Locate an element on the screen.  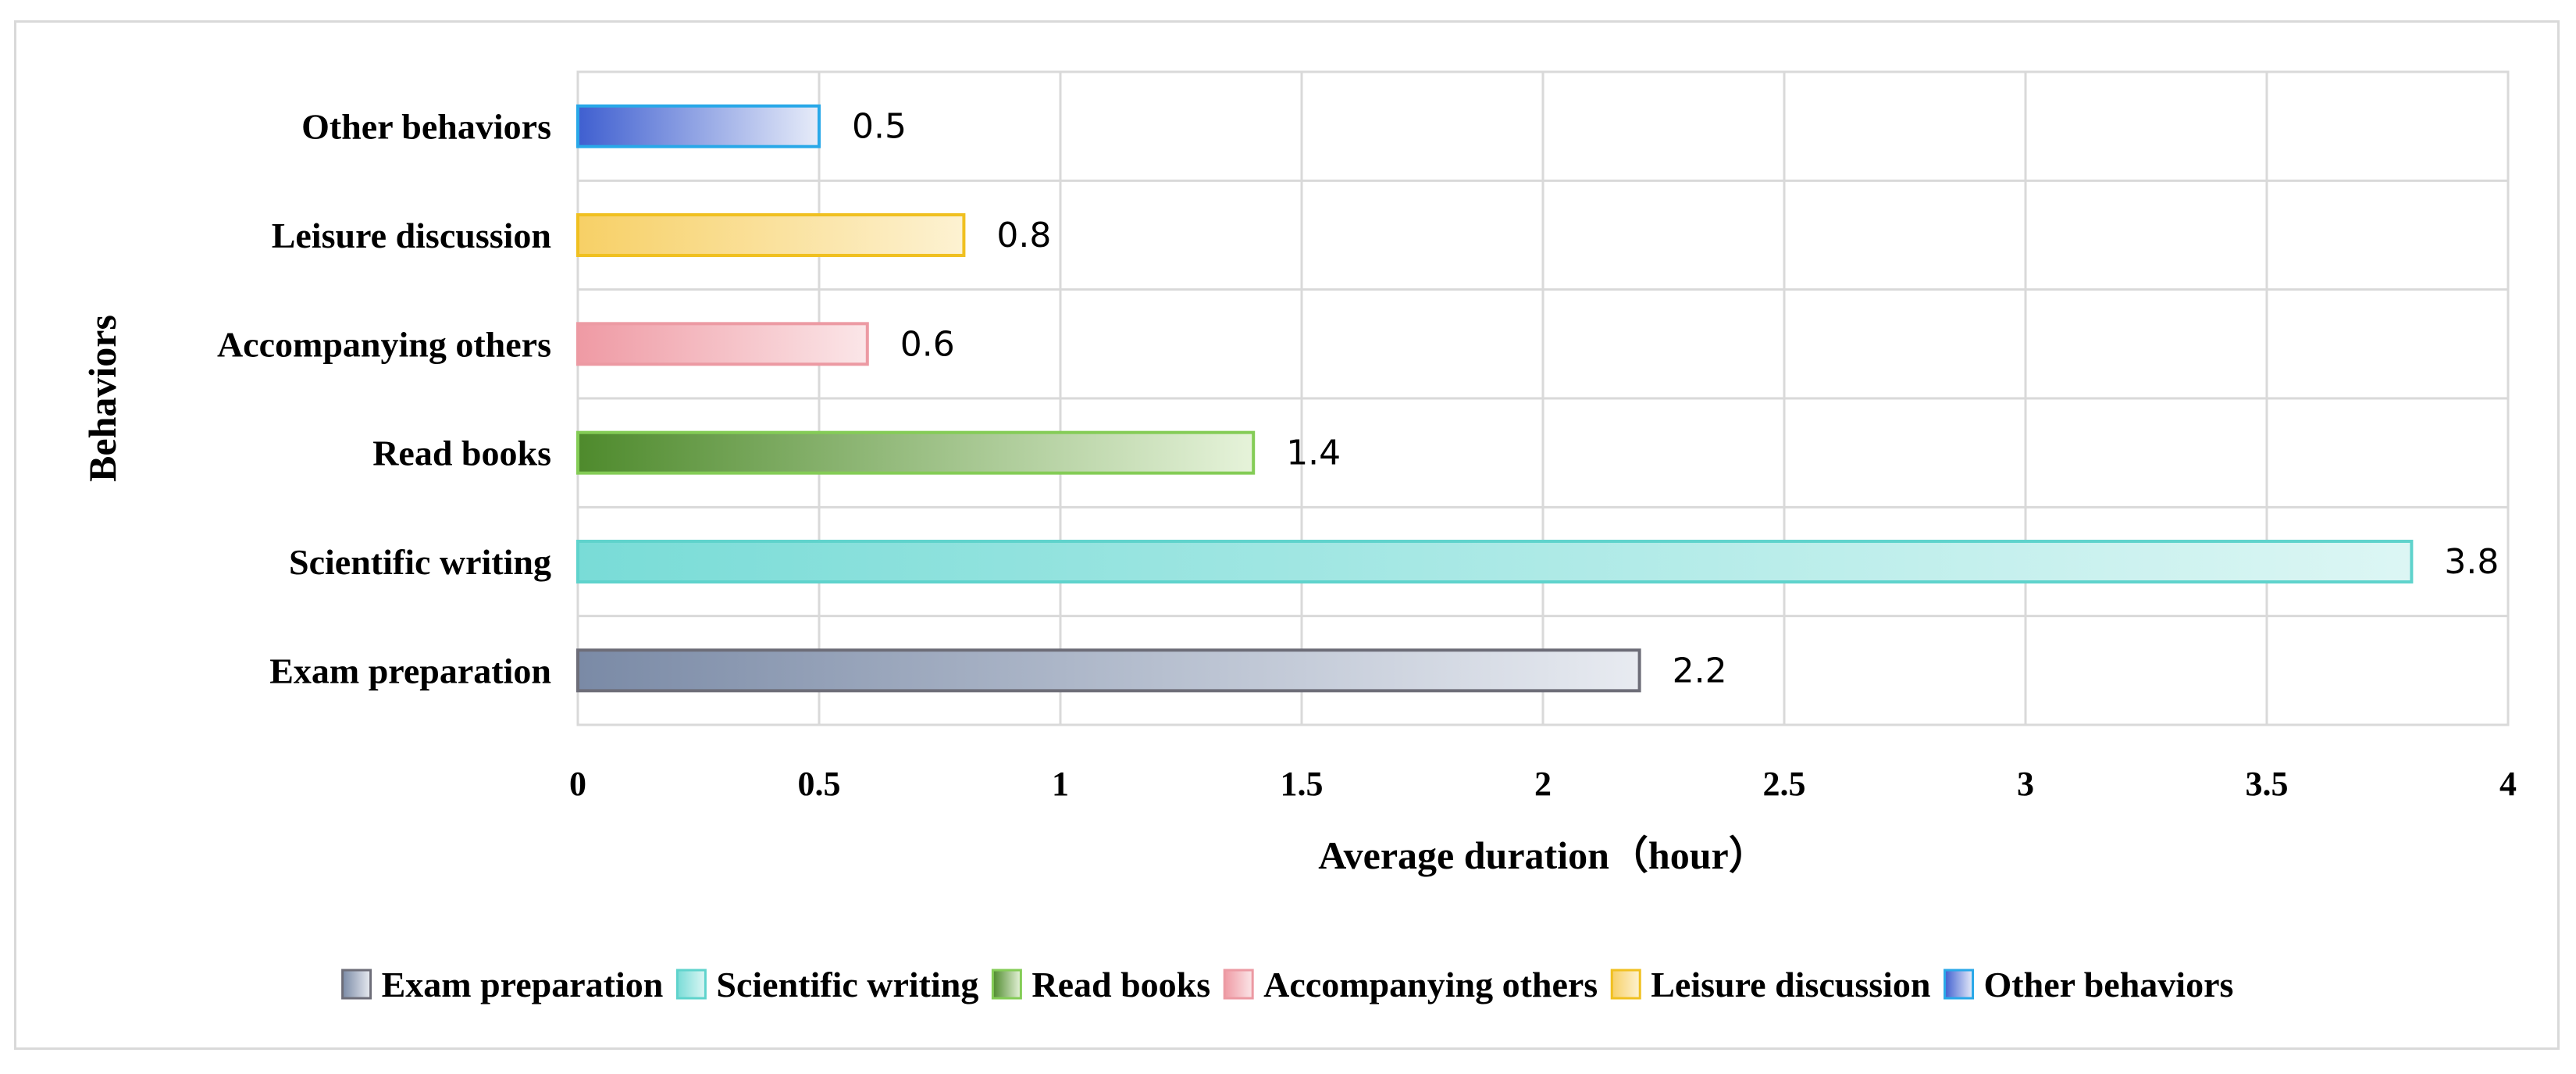
legend-label: Other behaviors is located at coordinates (2109, 984).